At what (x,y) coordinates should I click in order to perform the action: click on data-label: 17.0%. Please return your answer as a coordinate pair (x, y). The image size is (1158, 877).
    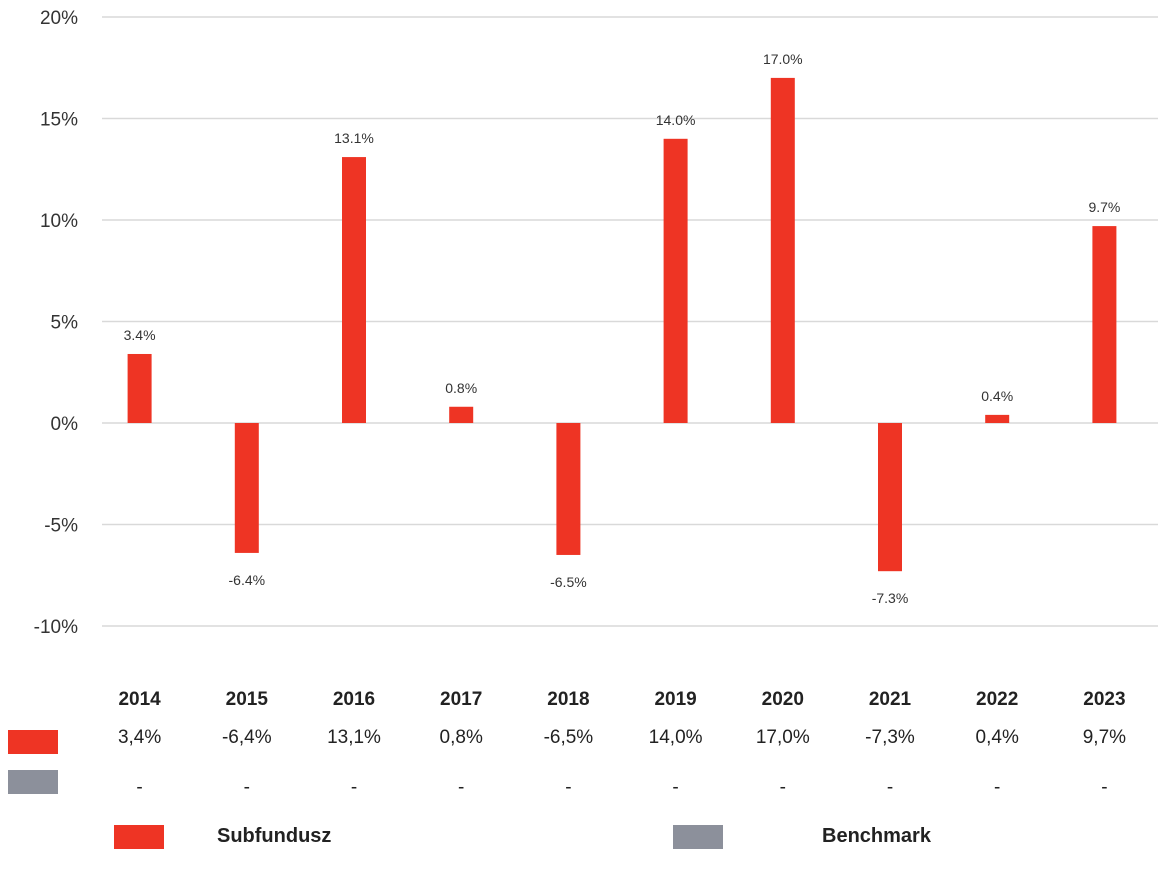
    Looking at the image, I should click on (783, 59).